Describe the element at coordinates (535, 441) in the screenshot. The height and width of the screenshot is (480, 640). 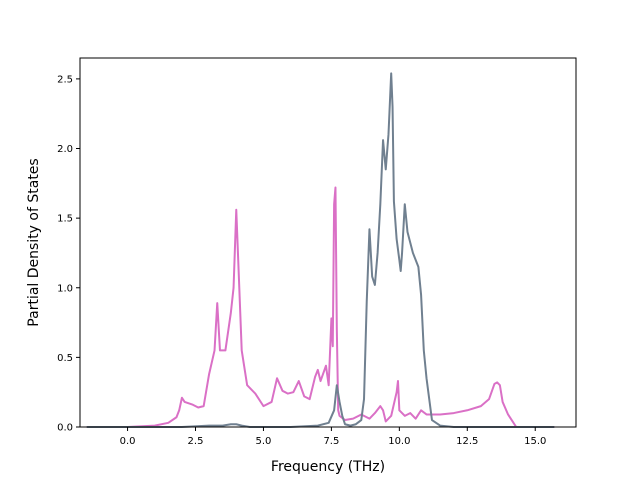
I see `x-tick-label: 15.0` at that location.